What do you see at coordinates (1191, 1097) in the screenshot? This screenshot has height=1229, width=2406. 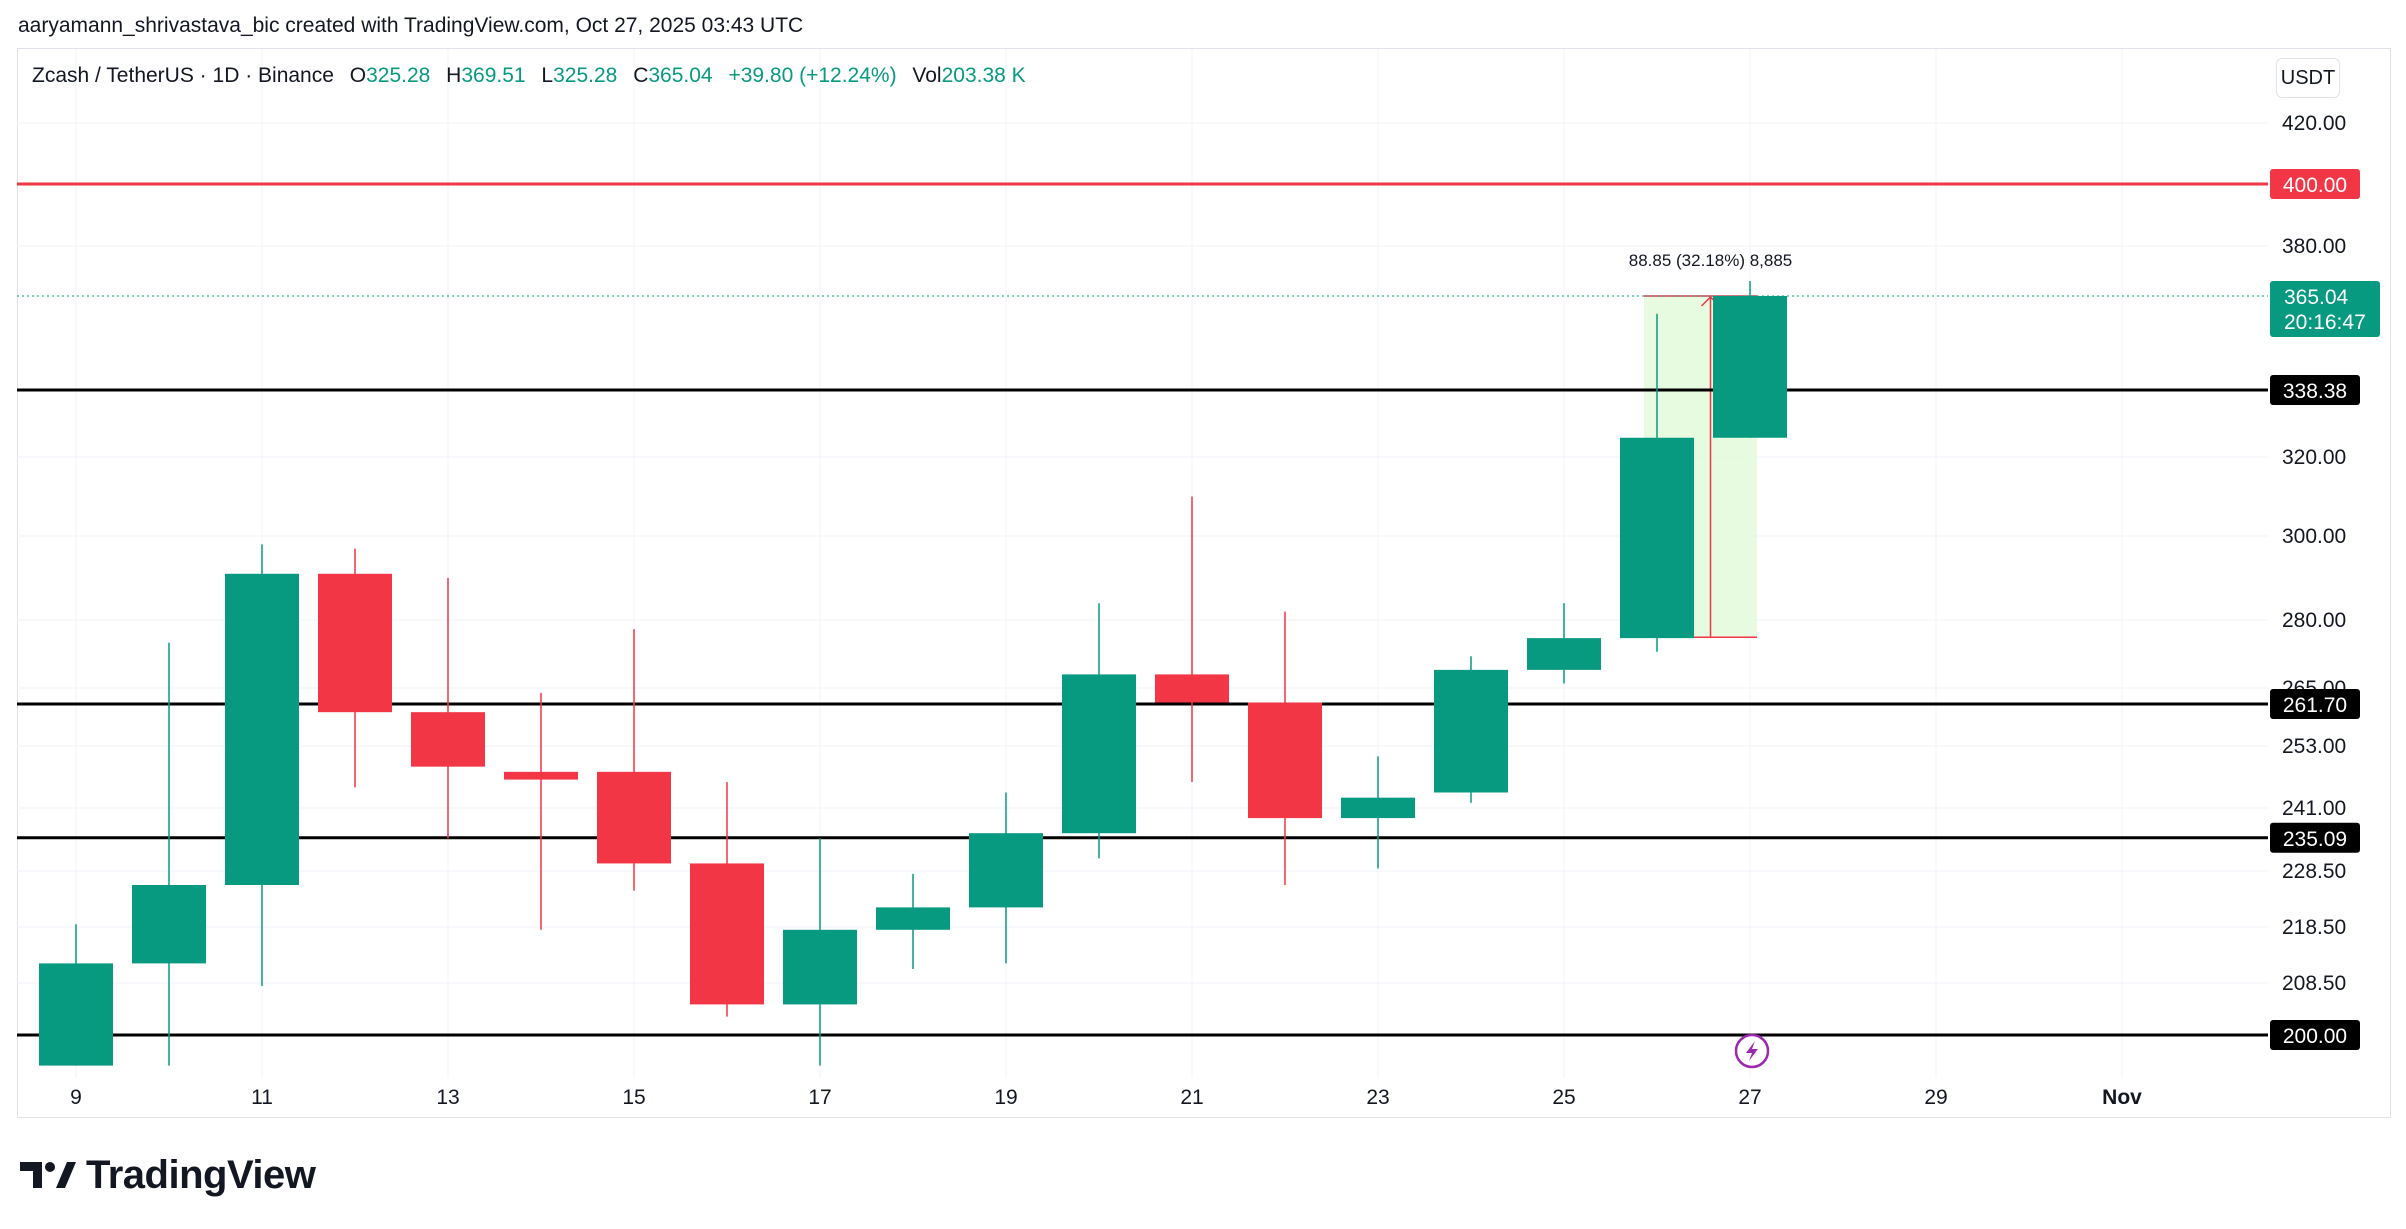 I see `time-tick-label: 21` at bounding box center [1191, 1097].